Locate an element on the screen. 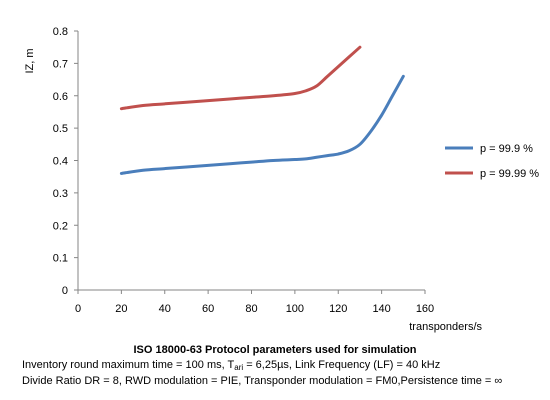 Image resolution: width=550 pixels, height=400 pixels. y-tick-labels: 0 0.1 0.2 0.3 0.4 0.5 0.6 0.7 0.8 is located at coordinates (60, 161).